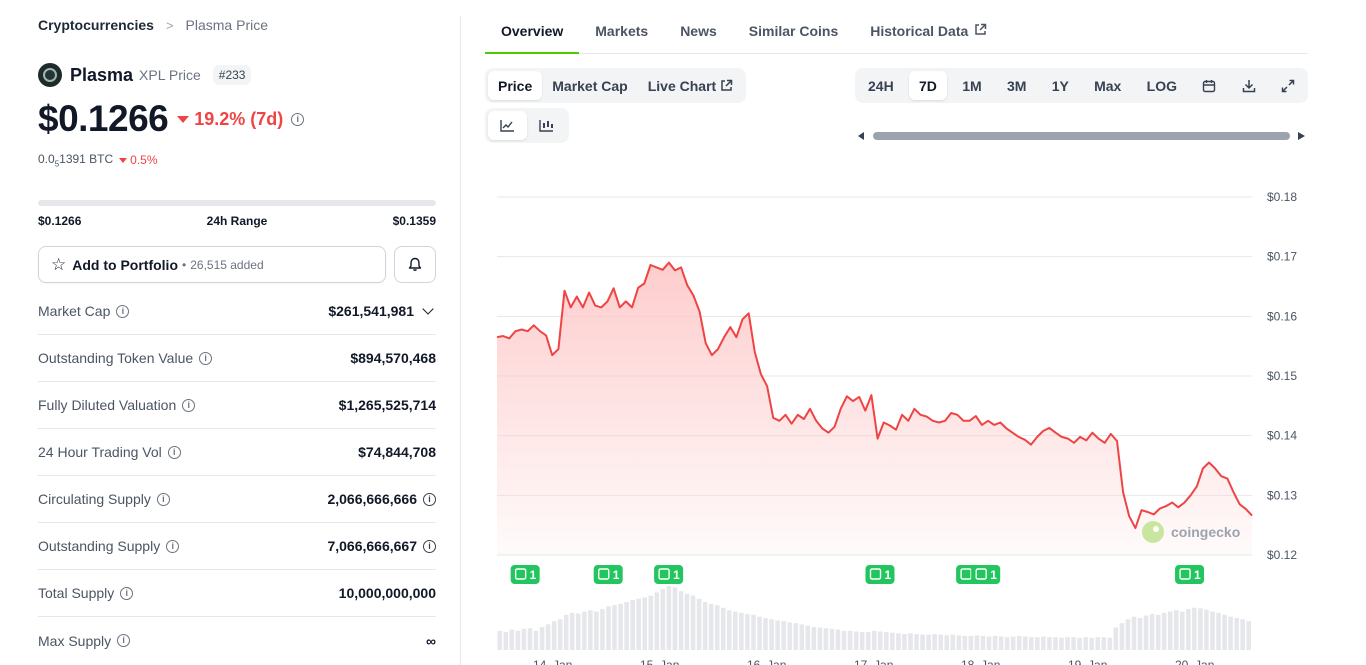 This screenshot has height=665, width=1366. I want to click on stat-value: $1,265,525,714, so click(387, 405).